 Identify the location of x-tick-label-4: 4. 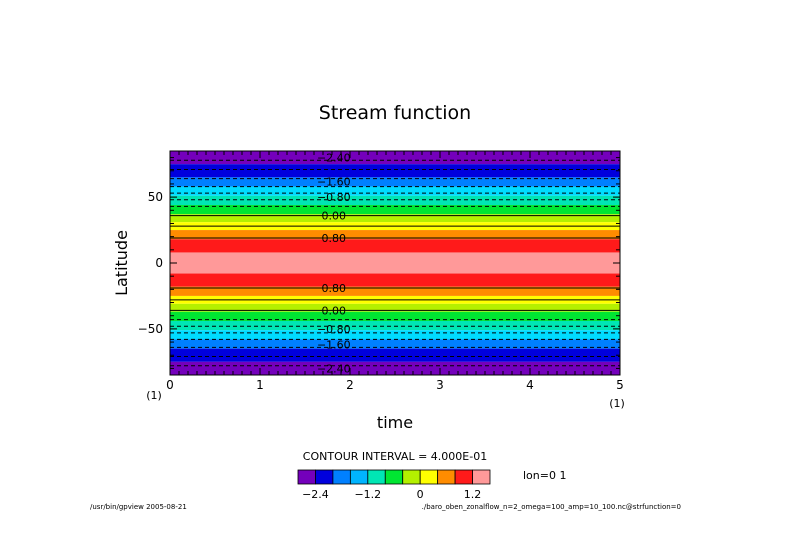
(530, 385).